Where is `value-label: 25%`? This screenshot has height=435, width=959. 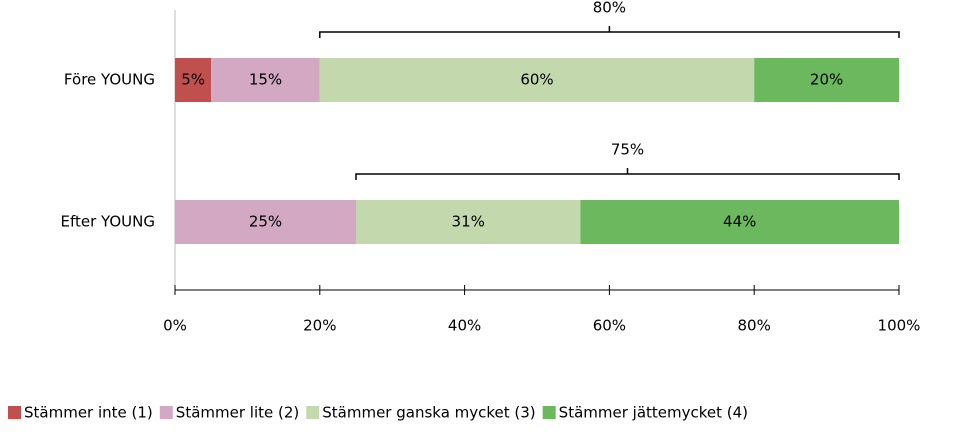 value-label: 25% is located at coordinates (265, 222).